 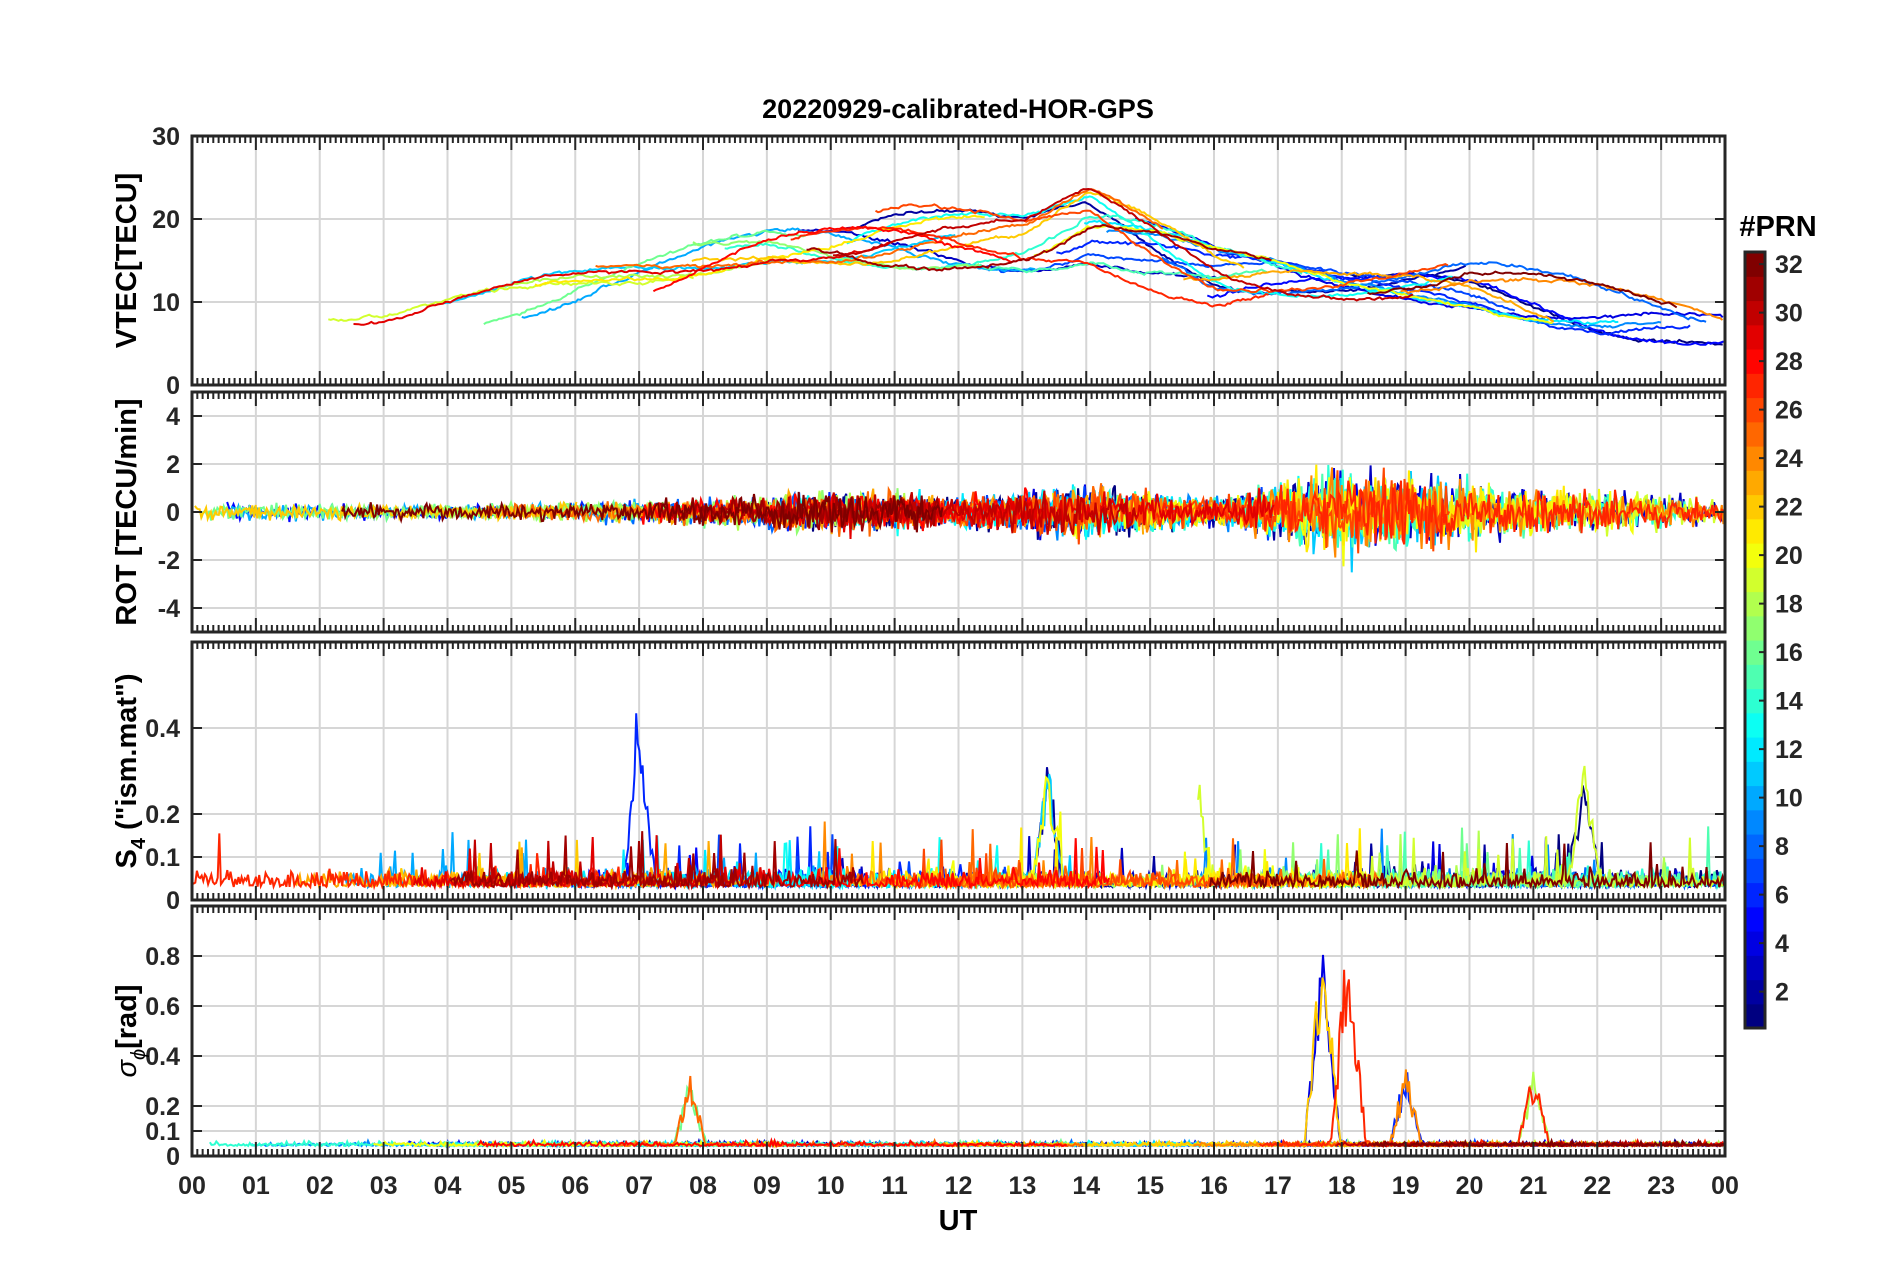 What do you see at coordinates (967, 1051) in the screenshot?
I see `panel-sigma_phi-series` at bounding box center [967, 1051].